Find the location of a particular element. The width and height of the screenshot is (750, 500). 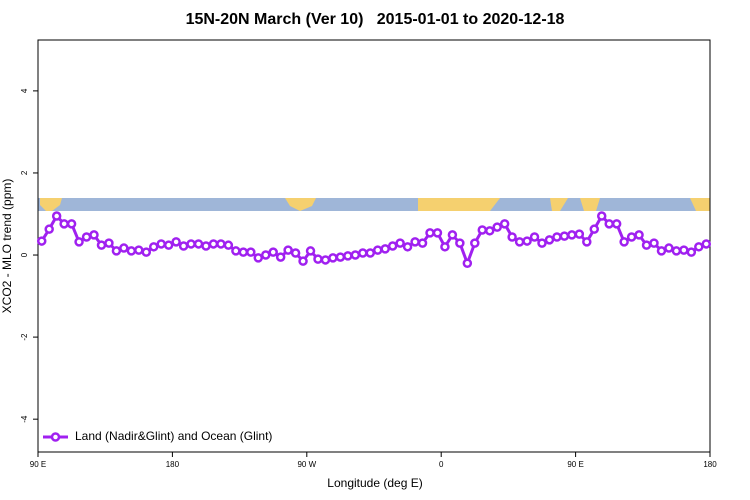

land-ocean-map is located at coordinates (374, 204).